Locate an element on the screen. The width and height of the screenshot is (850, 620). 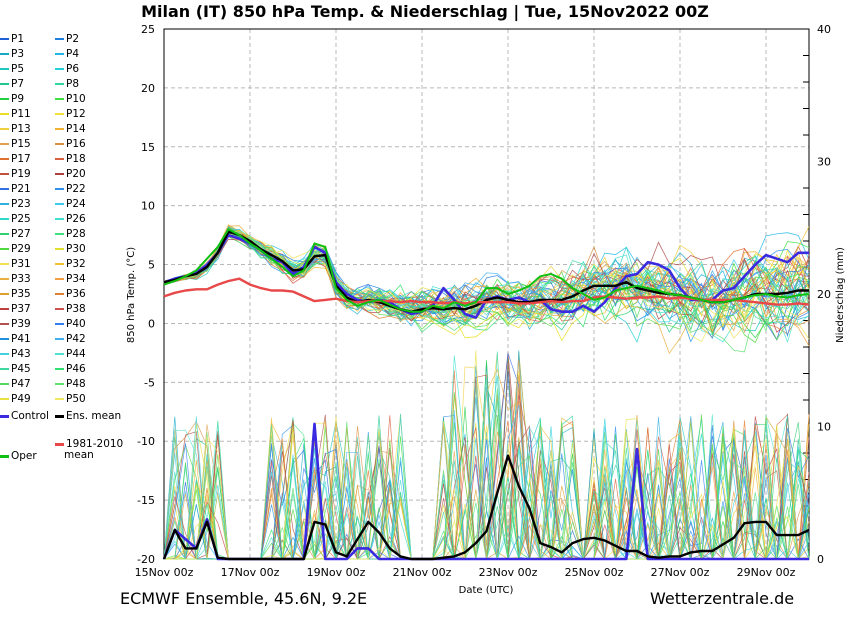
legend-item-p23: P23 is located at coordinates (15, 204).